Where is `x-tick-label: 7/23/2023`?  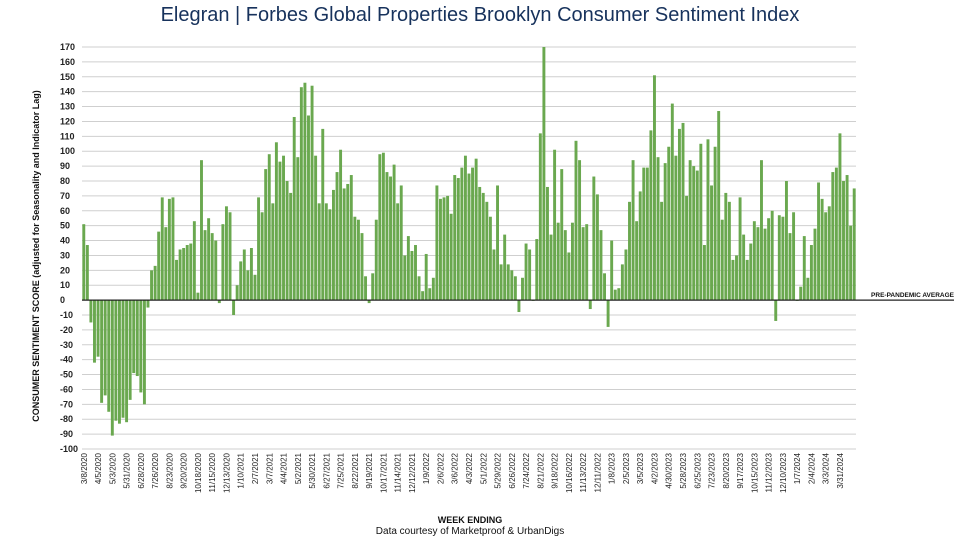
x-tick-label: 7/23/2023 is located at coordinates (712, 470).